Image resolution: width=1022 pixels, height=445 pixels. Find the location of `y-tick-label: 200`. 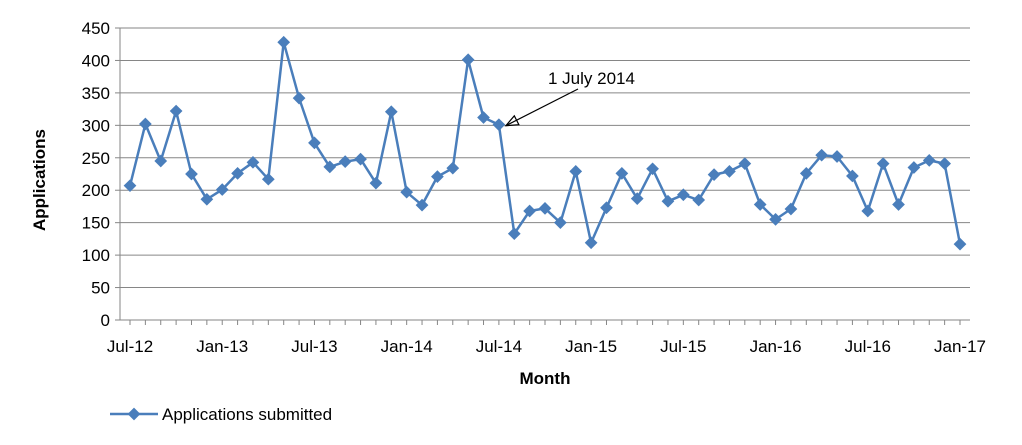

y-tick-label: 200 is located at coordinates (96, 190).